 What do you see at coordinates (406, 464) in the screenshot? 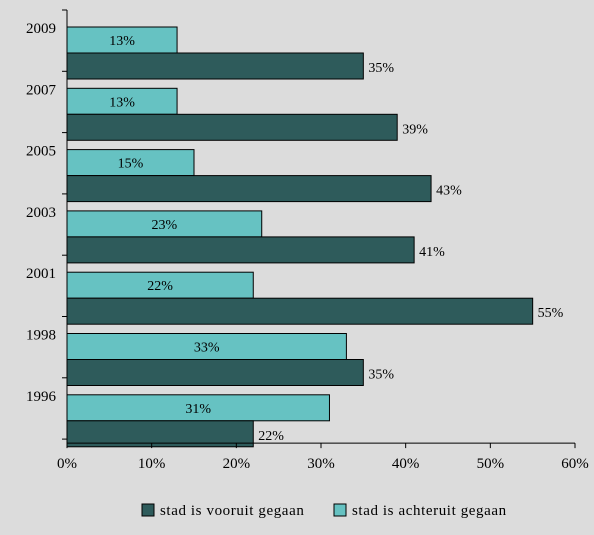
I see `x-tick-label: 40%` at bounding box center [406, 464].